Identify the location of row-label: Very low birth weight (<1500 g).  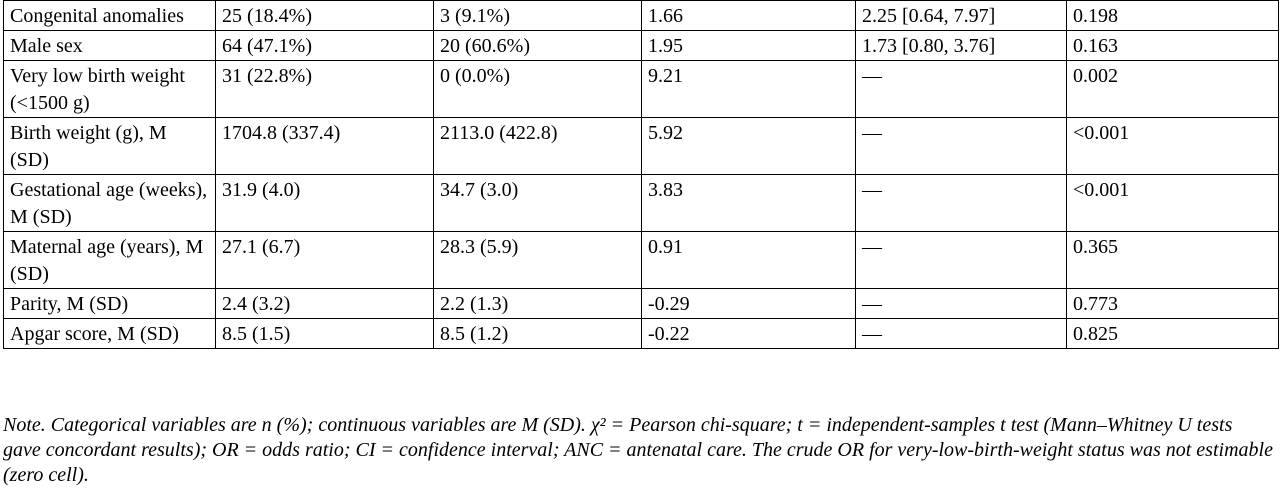
(109, 89).